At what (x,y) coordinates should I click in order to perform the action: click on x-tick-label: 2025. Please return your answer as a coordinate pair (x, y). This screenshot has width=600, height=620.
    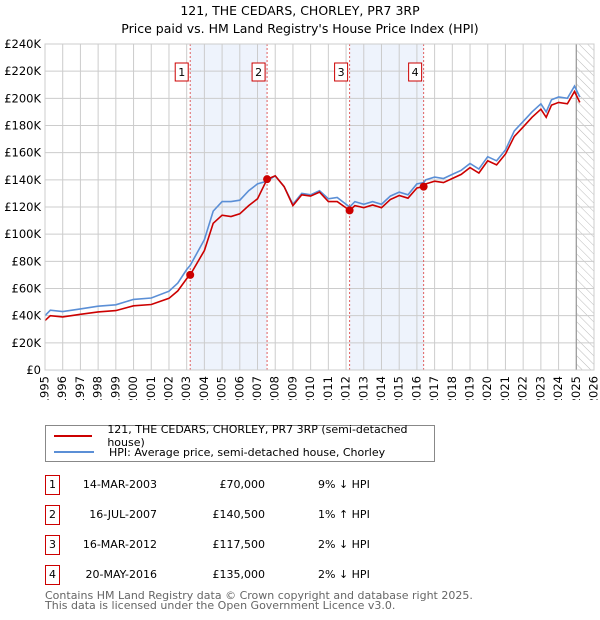
    Looking at the image, I should click on (576, 388).